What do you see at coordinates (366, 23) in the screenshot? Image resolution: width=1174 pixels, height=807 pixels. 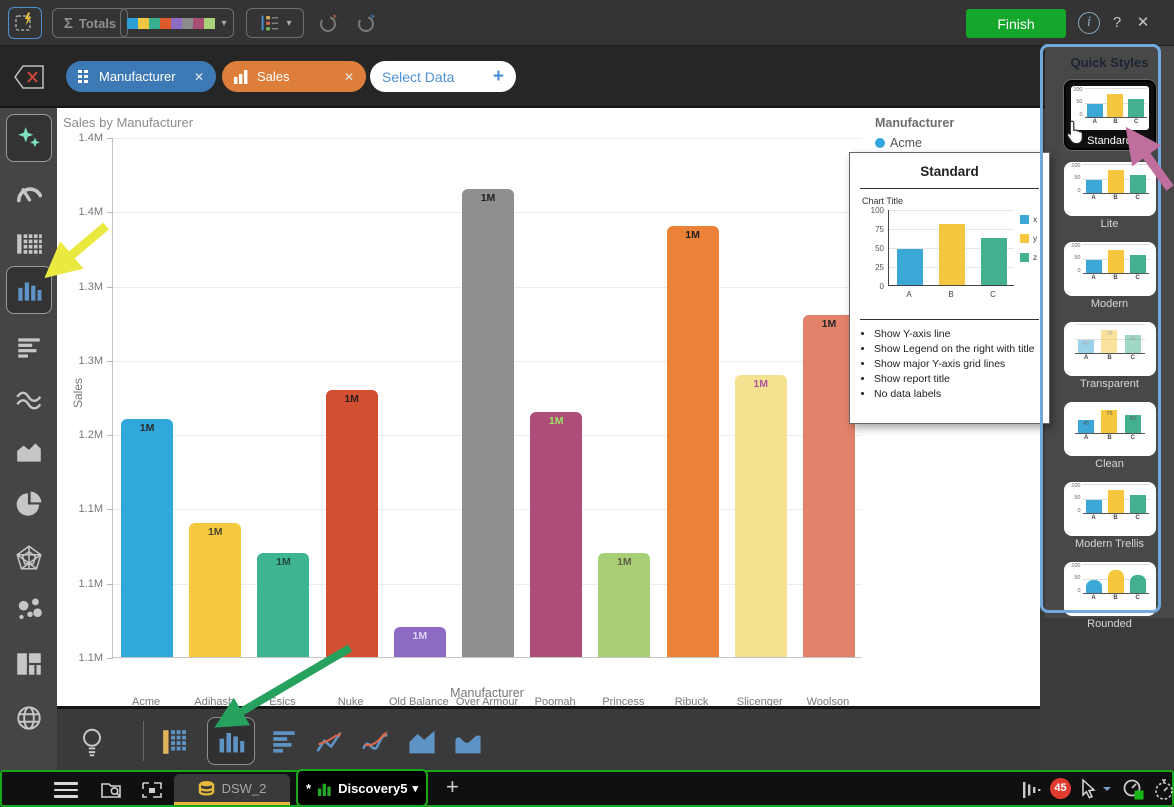 I see `swap-data-button` at bounding box center [366, 23].